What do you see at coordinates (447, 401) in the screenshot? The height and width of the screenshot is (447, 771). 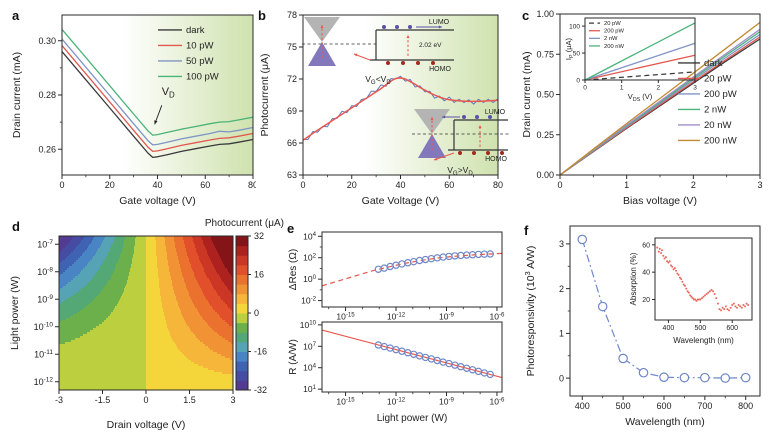 I see `svg-text: 10-9` at bounding box center [447, 401].